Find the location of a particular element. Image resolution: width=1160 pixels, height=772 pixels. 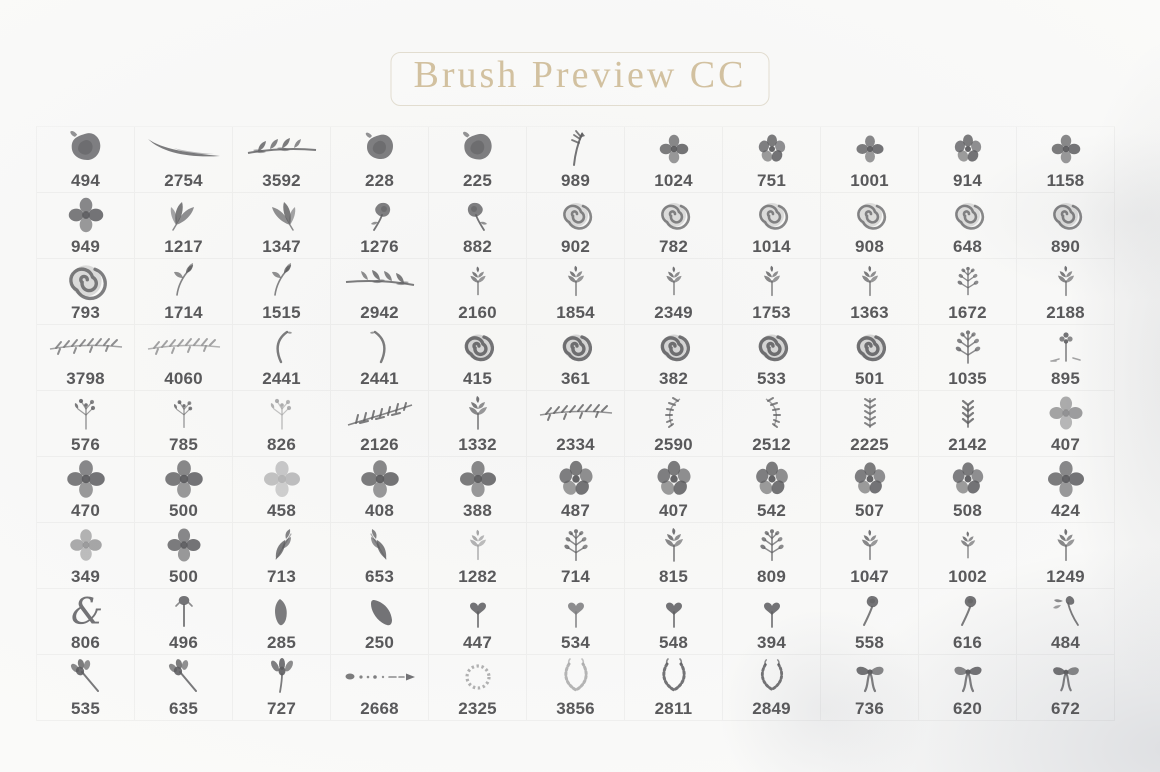

brush-number: 394 is located at coordinates (771, 642).